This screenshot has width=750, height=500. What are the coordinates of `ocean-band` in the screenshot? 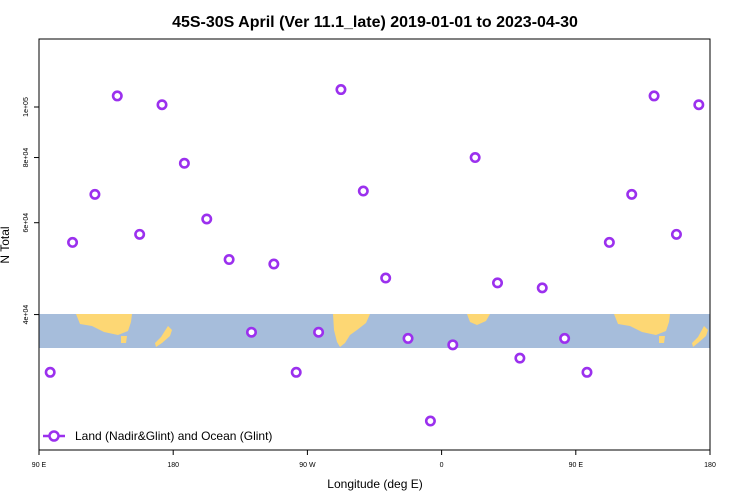 It's located at (374, 331).